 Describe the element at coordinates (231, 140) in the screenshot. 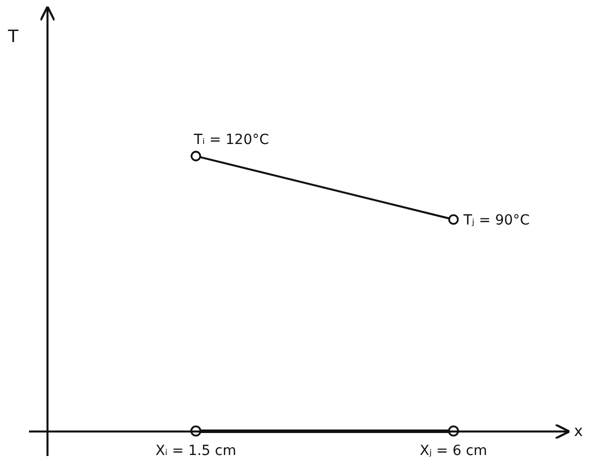

I see `data-label: Tᵢ = 120°C` at that location.